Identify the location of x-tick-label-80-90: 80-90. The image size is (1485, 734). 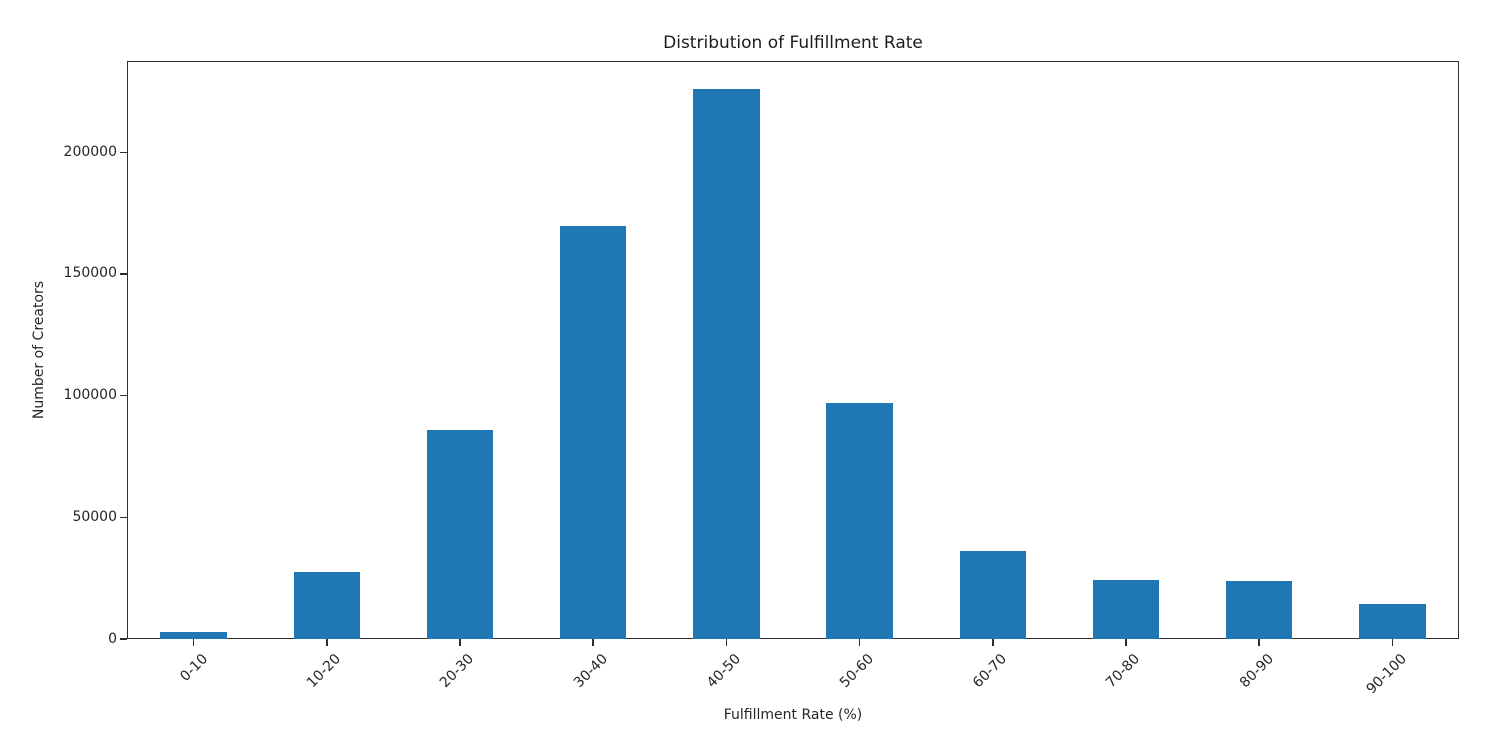
(1256, 671).